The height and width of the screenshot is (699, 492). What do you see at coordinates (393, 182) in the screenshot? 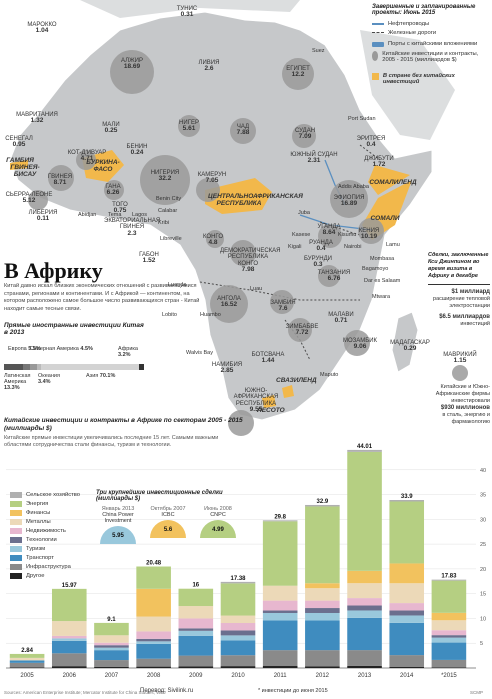
I see `label-somaliland: СОМАЛИЛЕНД` at bounding box center [393, 182].